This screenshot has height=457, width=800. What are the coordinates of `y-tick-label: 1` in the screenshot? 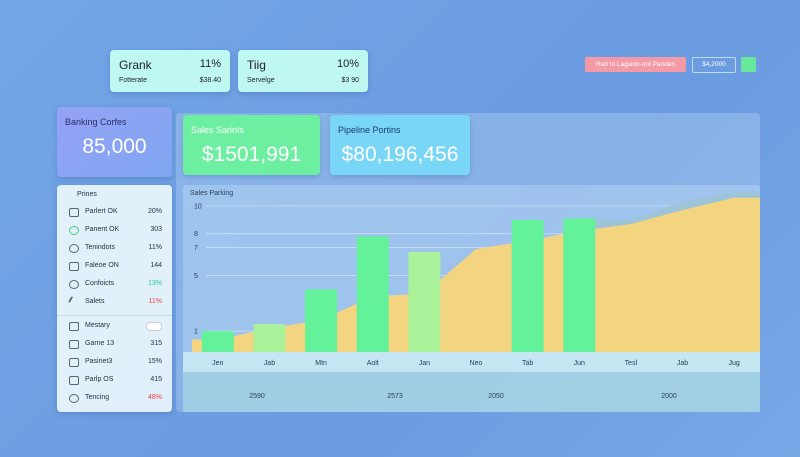 It's located at (196, 332).